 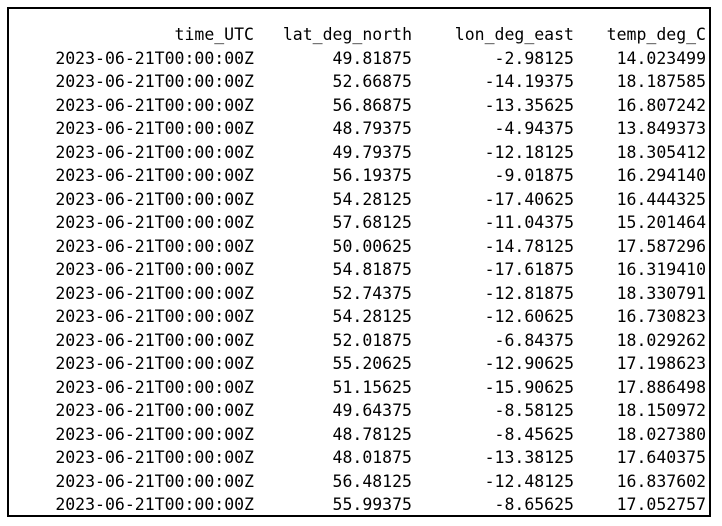 I want to click on column-header-lat-deg-north: lat_deg_north, so click(x=347, y=34).